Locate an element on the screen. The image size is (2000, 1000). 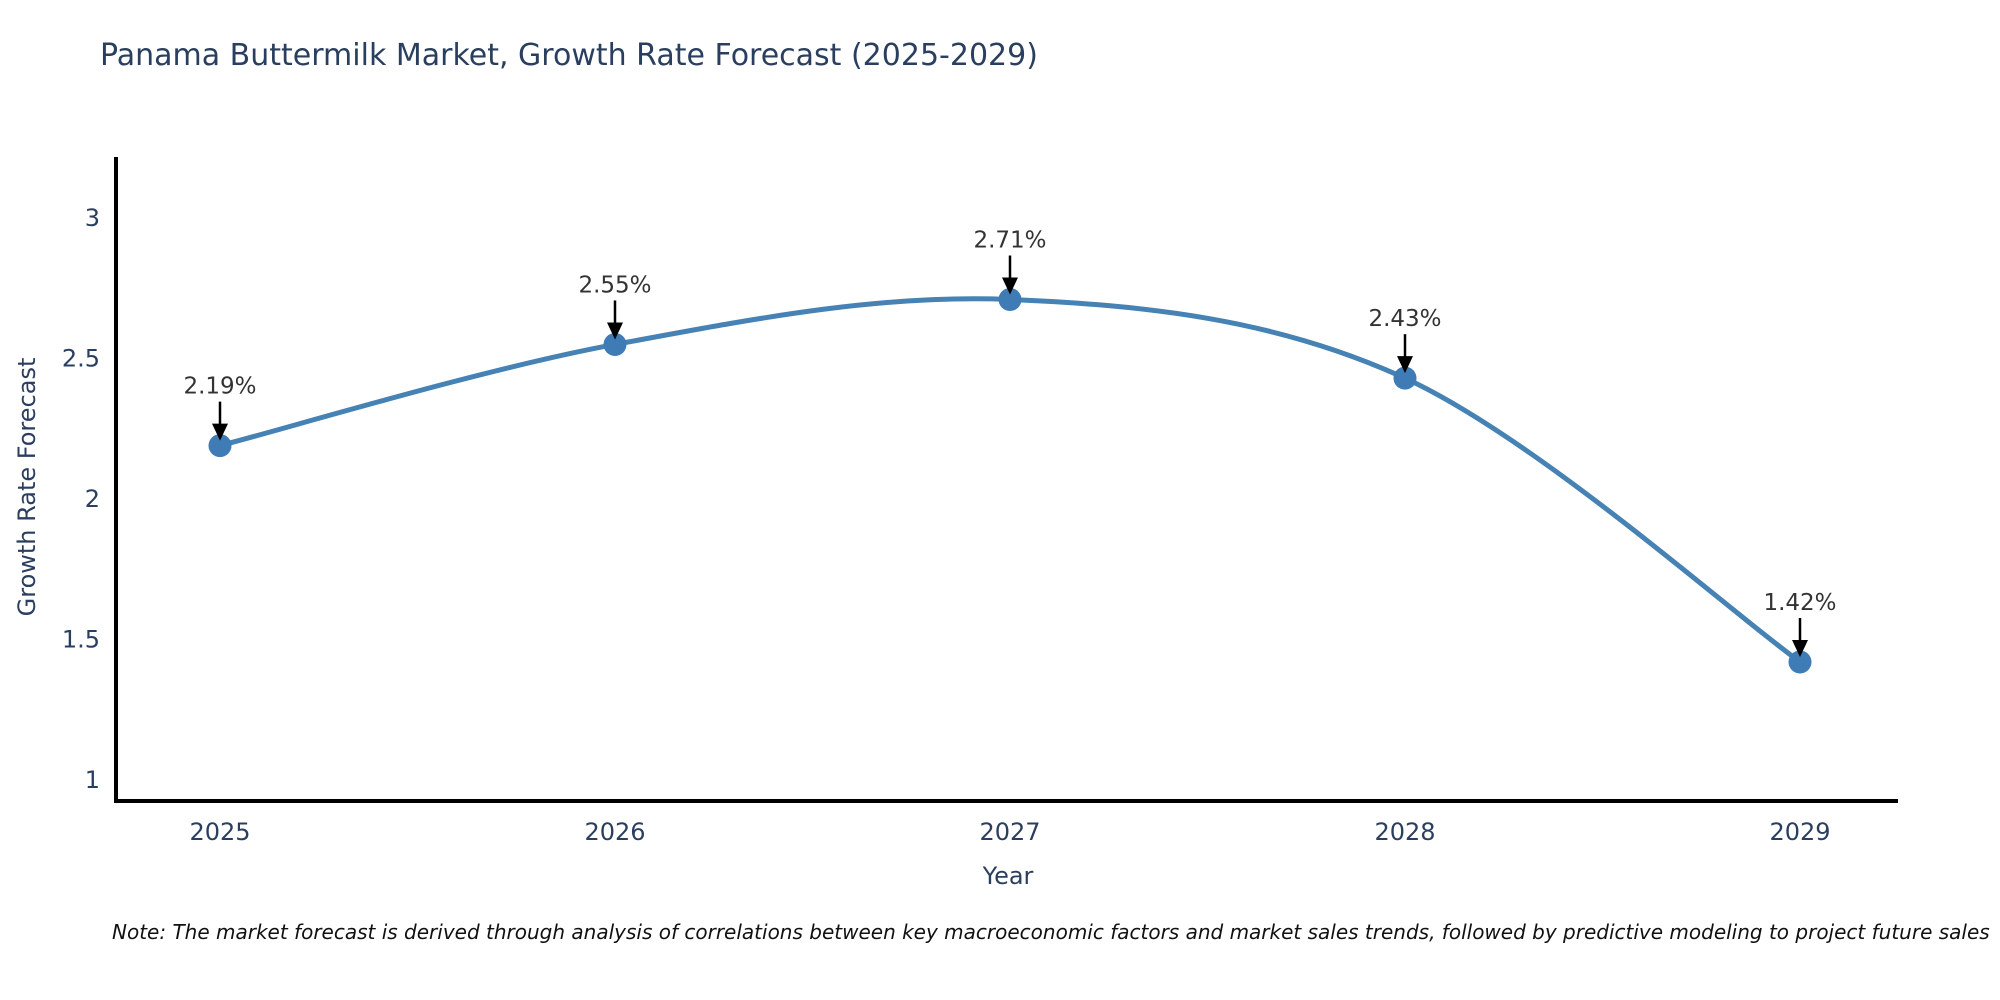
x-tick-label: 2029 is located at coordinates (1799, 832).